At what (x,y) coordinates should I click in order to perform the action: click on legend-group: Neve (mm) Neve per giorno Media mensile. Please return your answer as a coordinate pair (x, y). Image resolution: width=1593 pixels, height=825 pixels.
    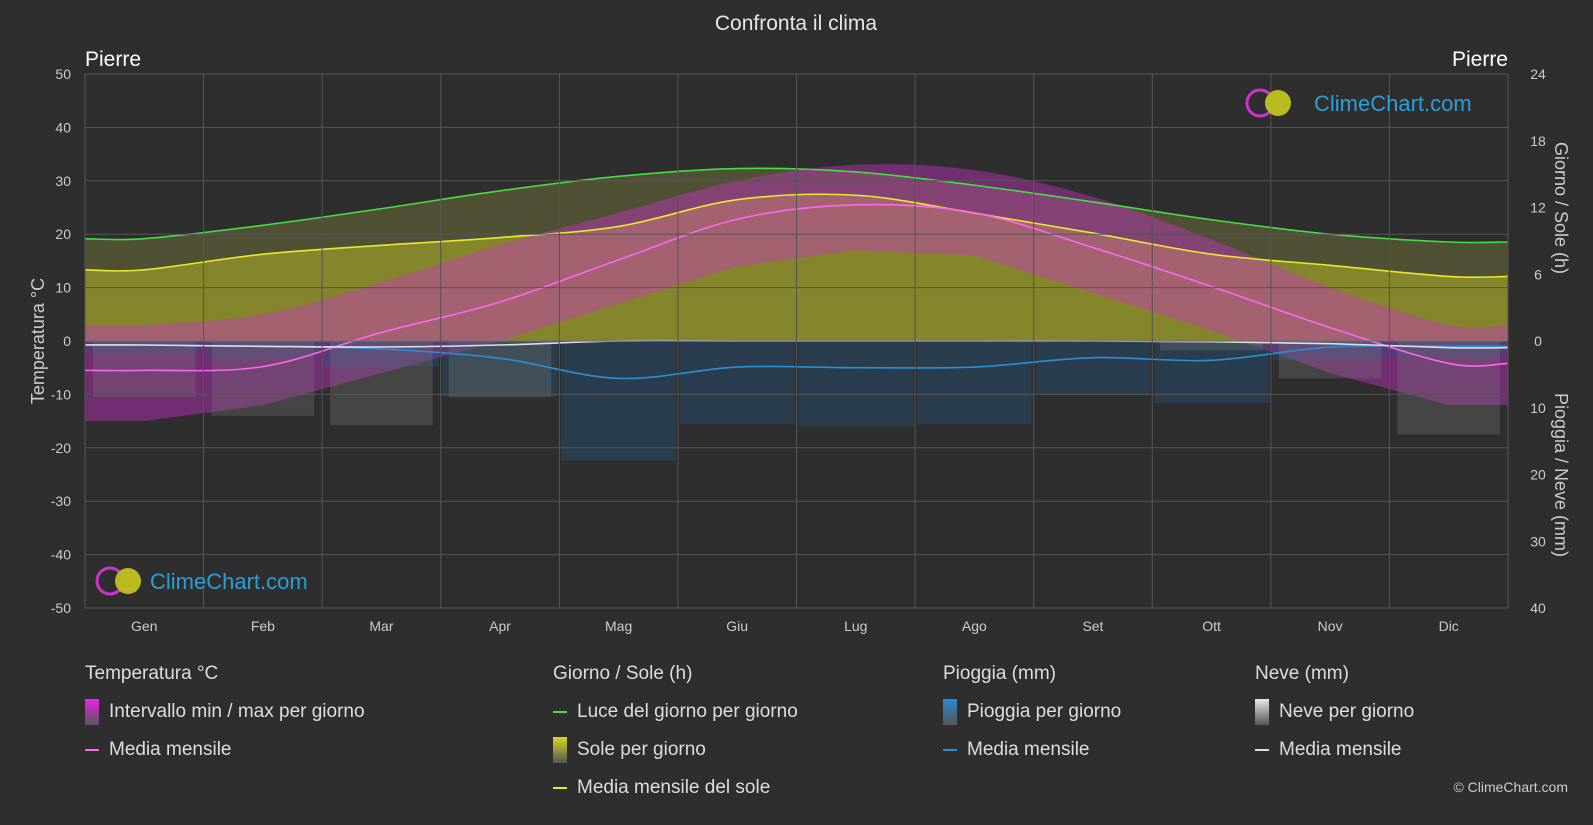
    Looking at the image, I should click on (1334, 719).